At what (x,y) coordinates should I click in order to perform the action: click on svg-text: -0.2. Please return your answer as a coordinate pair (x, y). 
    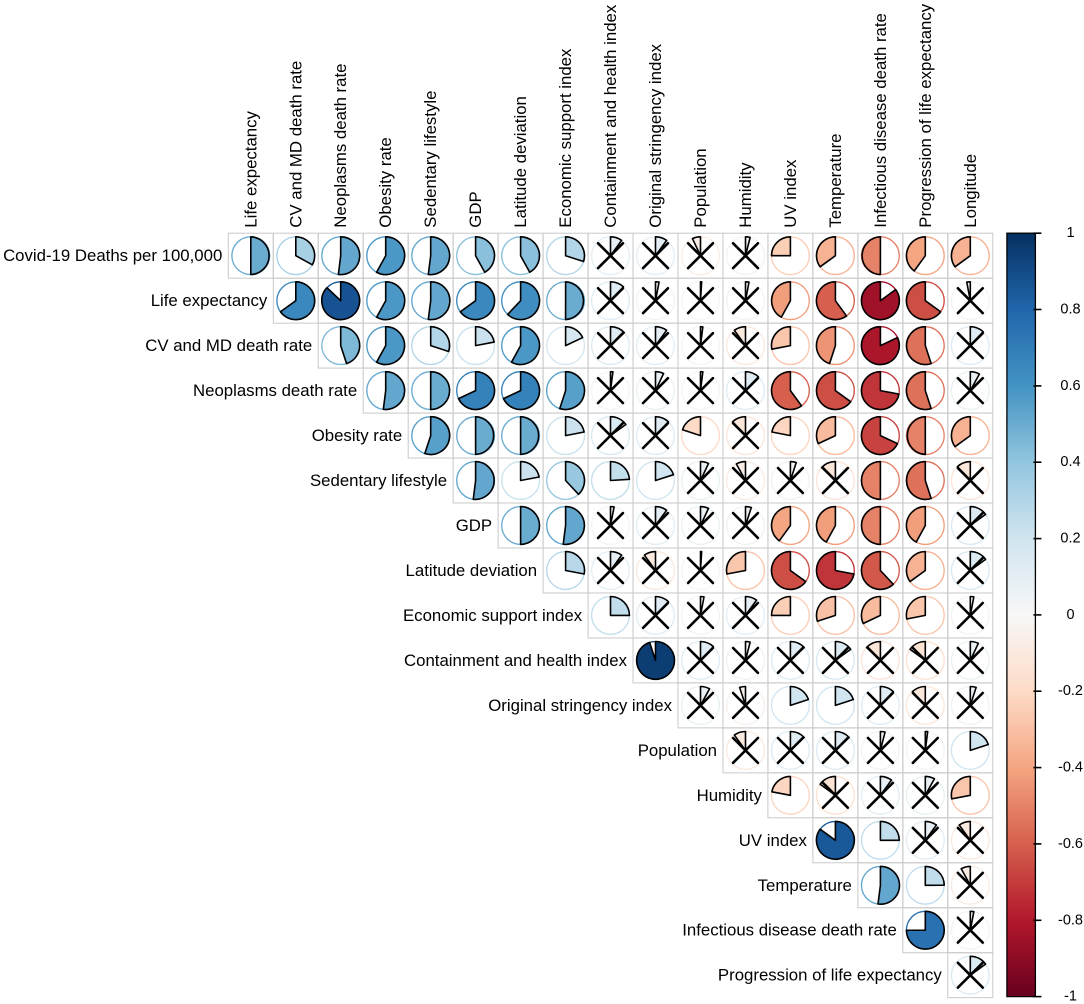
    Looking at the image, I should click on (1070, 691).